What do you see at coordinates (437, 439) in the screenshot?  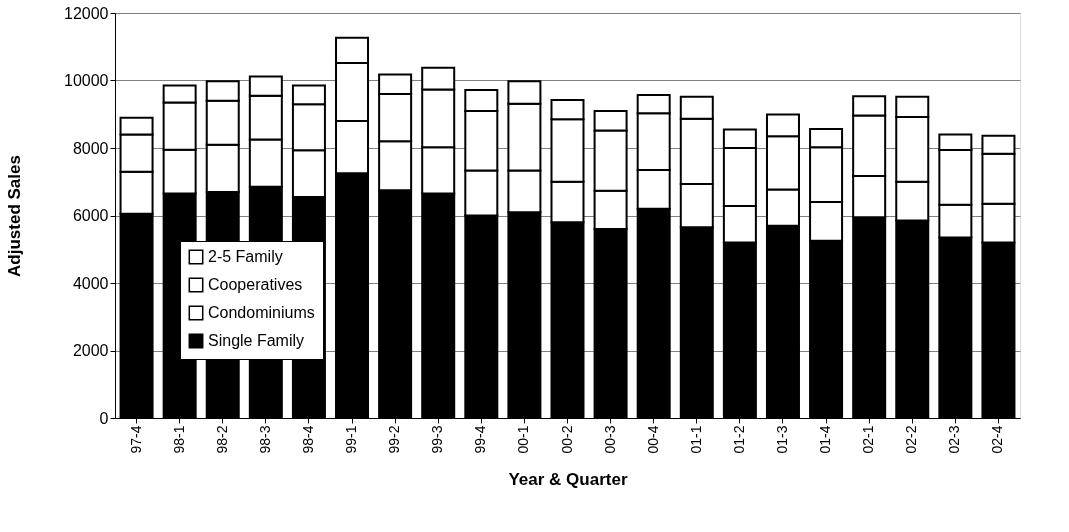 I see `x-tick-label: 99-3` at bounding box center [437, 439].